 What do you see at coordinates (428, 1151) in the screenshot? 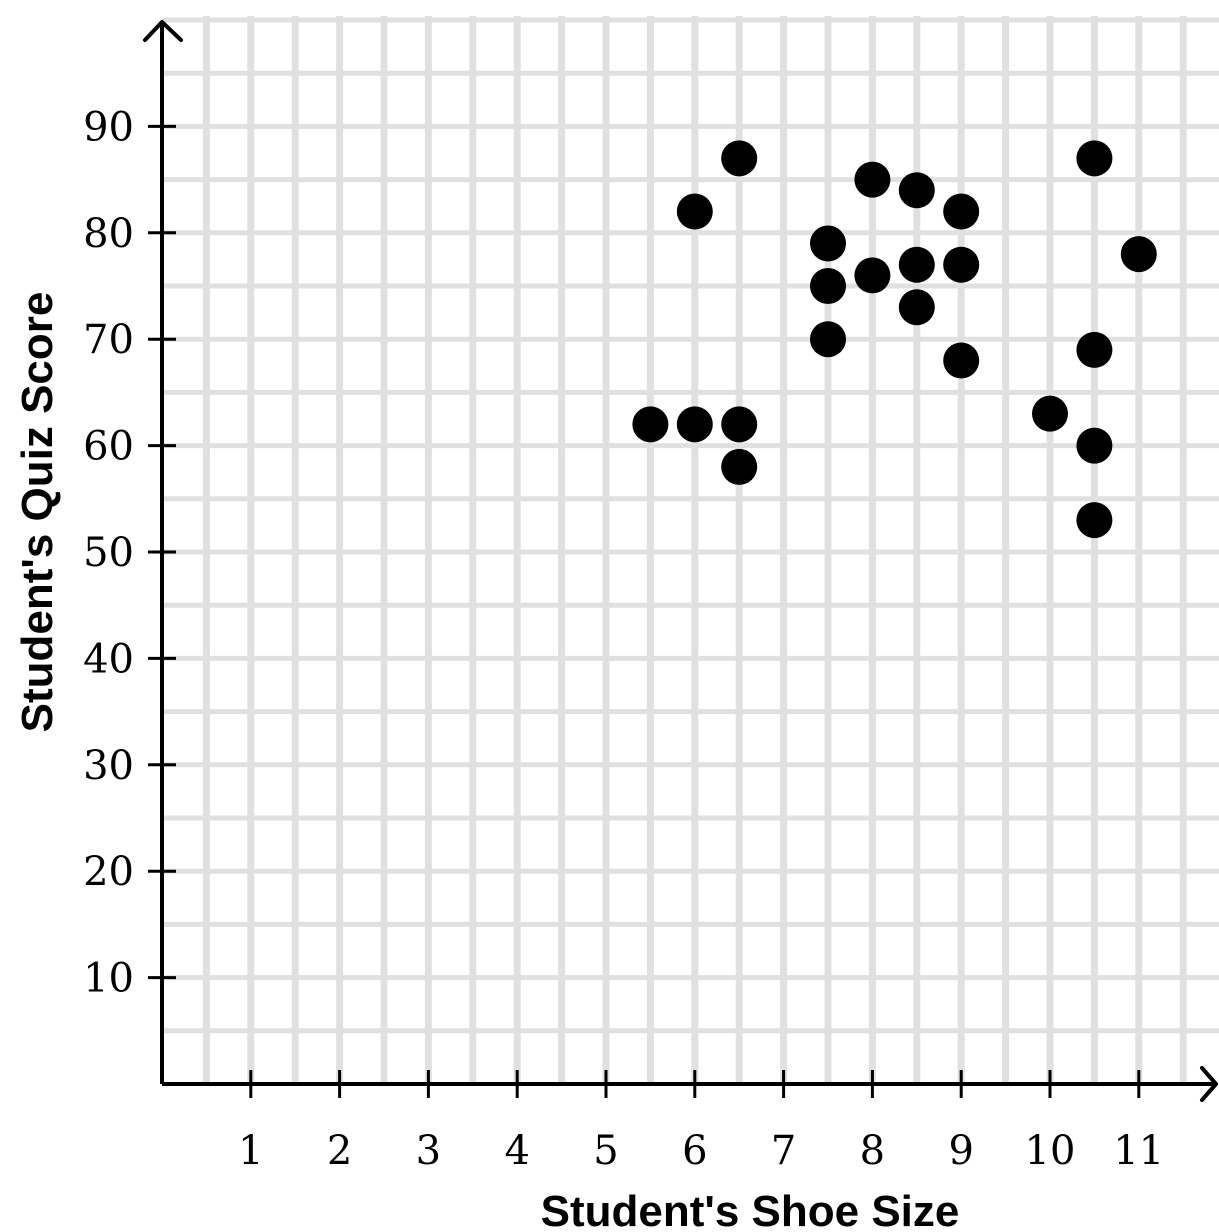
I see `x-tick-label: 3` at bounding box center [428, 1151].